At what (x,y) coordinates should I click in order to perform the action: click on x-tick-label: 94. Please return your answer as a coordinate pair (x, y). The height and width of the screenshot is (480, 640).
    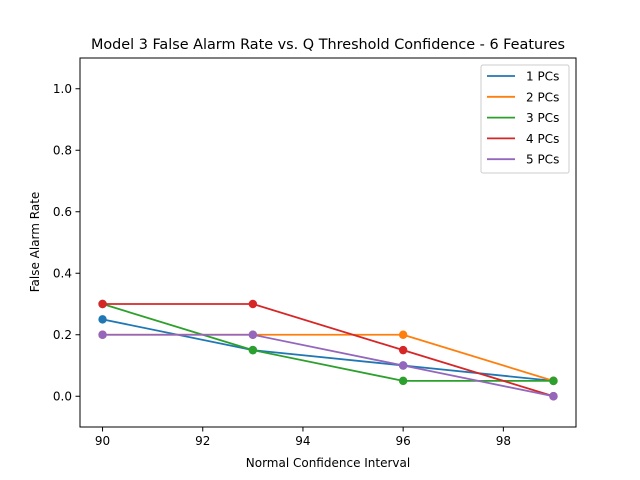
    Looking at the image, I should click on (302, 441).